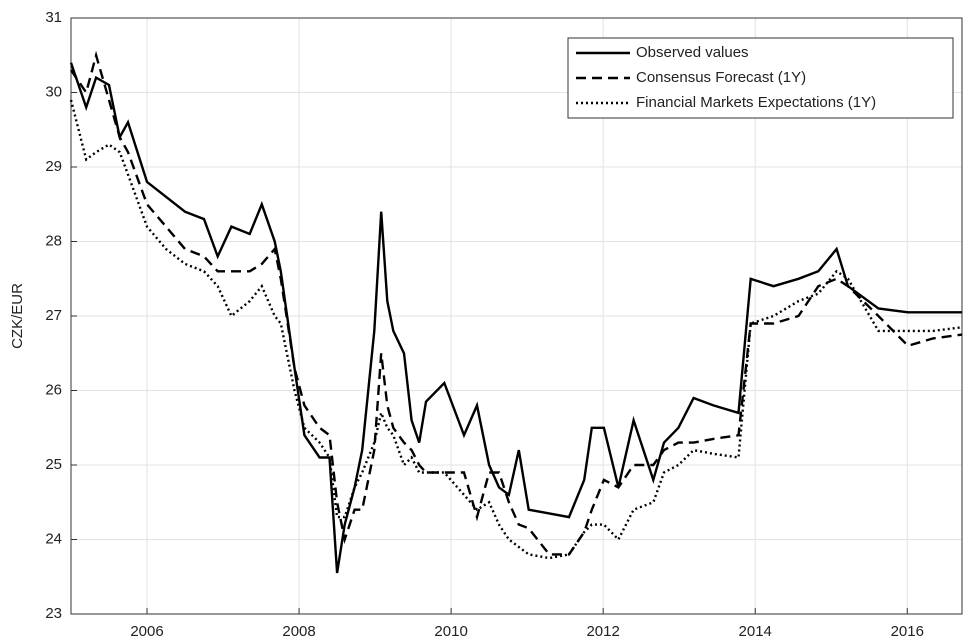  I want to click on legend-box, so click(760, 78).